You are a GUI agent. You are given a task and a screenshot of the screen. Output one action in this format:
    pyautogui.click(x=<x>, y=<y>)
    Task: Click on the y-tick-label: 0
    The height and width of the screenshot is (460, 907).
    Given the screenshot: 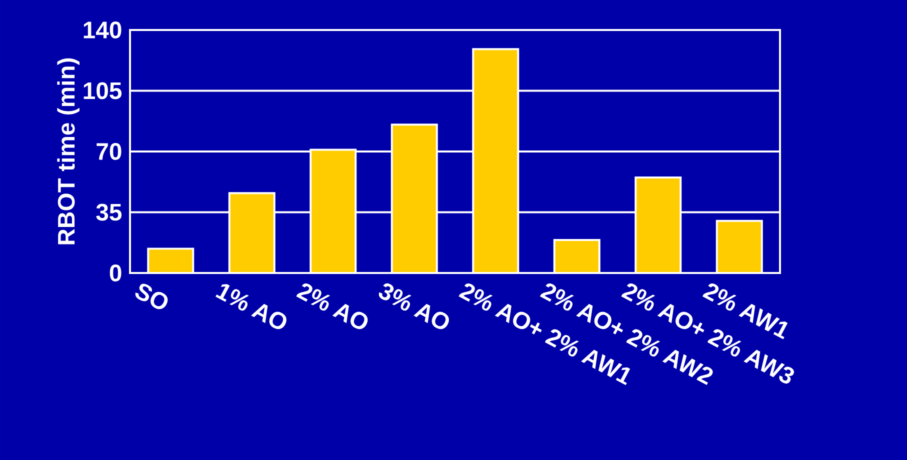 What is the action you would take?
    pyautogui.click(x=116, y=273)
    